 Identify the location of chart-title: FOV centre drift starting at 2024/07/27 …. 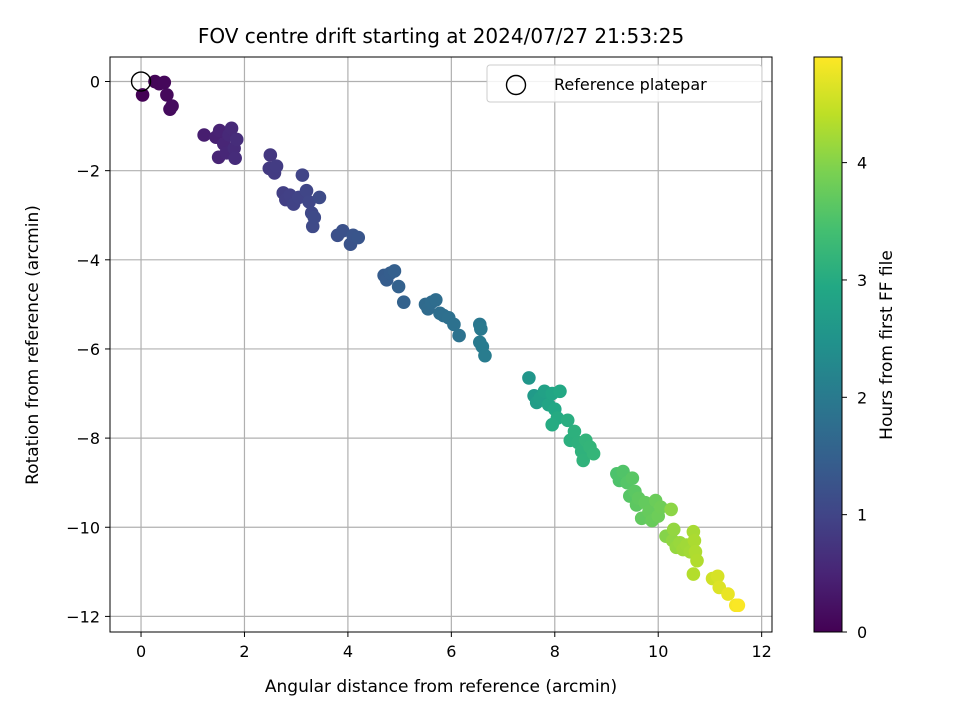
(441, 36).